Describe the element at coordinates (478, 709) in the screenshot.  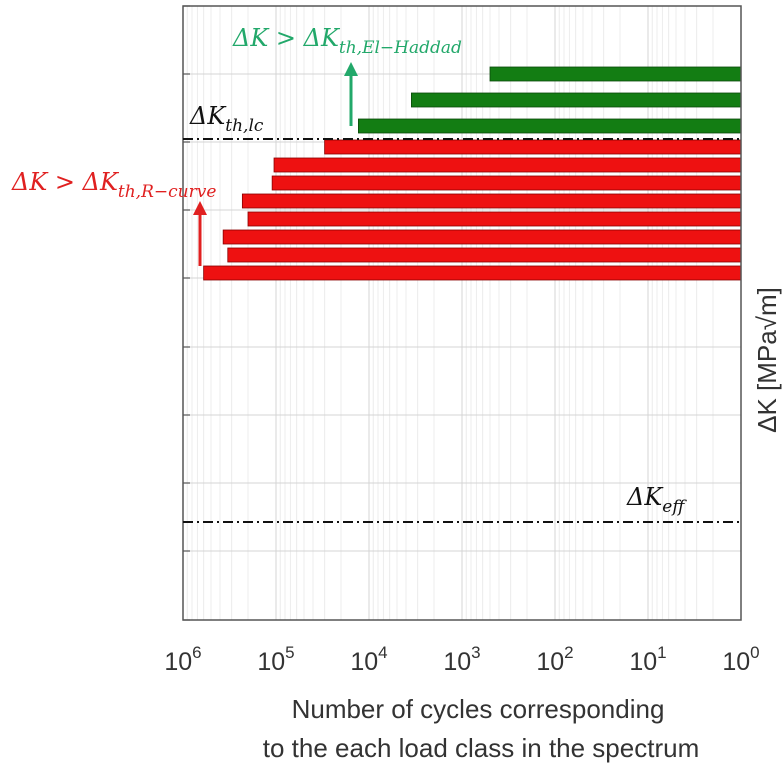
I see `x-axis-title-line1: Number of cycles corresponding` at that location.